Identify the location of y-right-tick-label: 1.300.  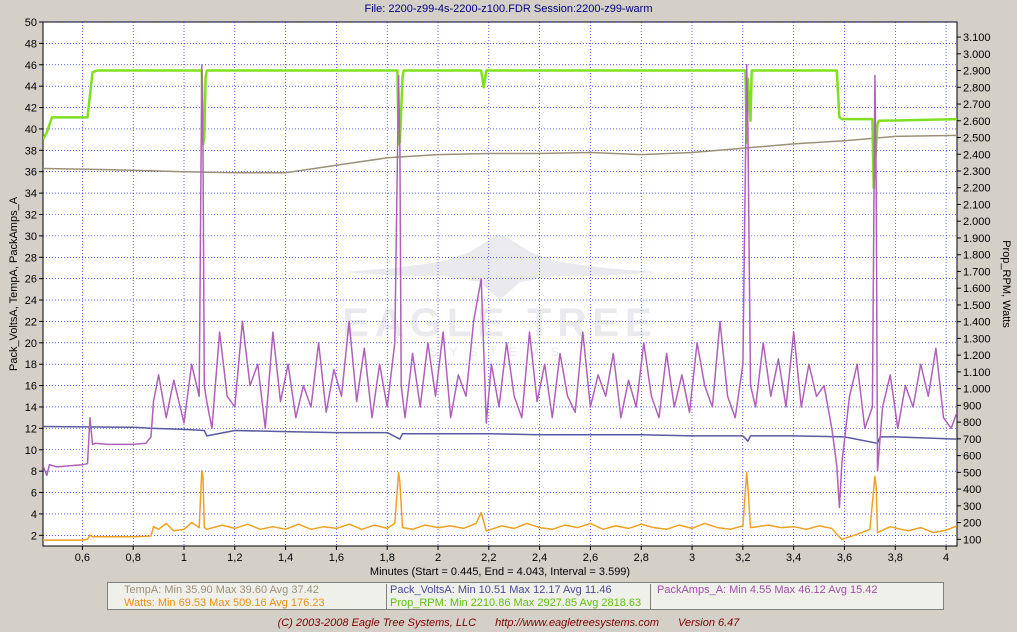
(977, 339).